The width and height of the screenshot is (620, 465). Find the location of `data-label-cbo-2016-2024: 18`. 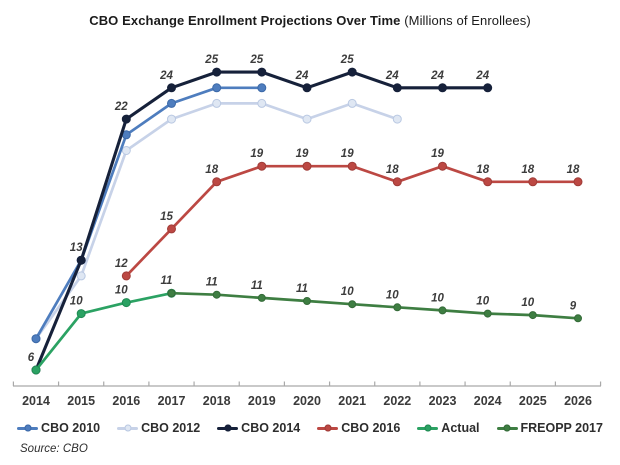

data-label-cbo-2016-2024: 18 is located at coordinates (482, 170).